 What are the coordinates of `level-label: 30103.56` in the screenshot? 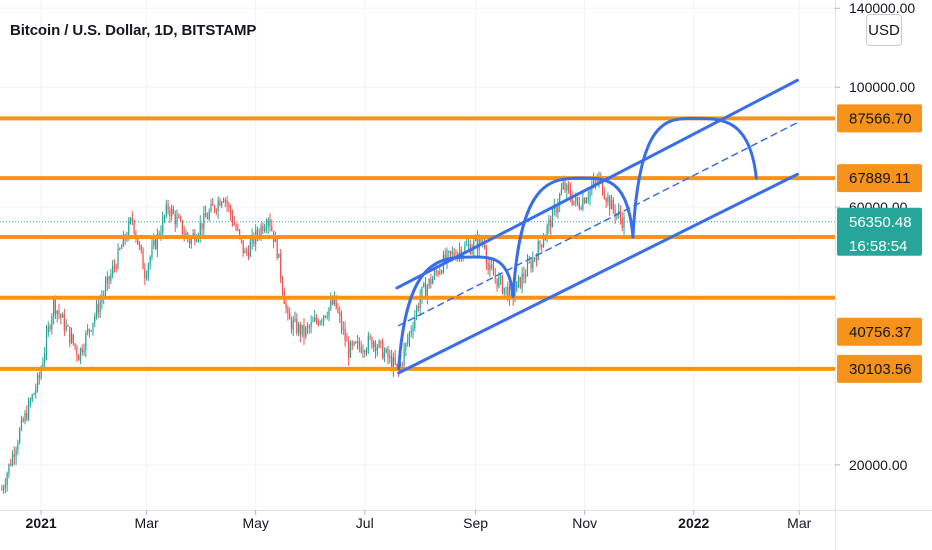 It's located at (879, 368).